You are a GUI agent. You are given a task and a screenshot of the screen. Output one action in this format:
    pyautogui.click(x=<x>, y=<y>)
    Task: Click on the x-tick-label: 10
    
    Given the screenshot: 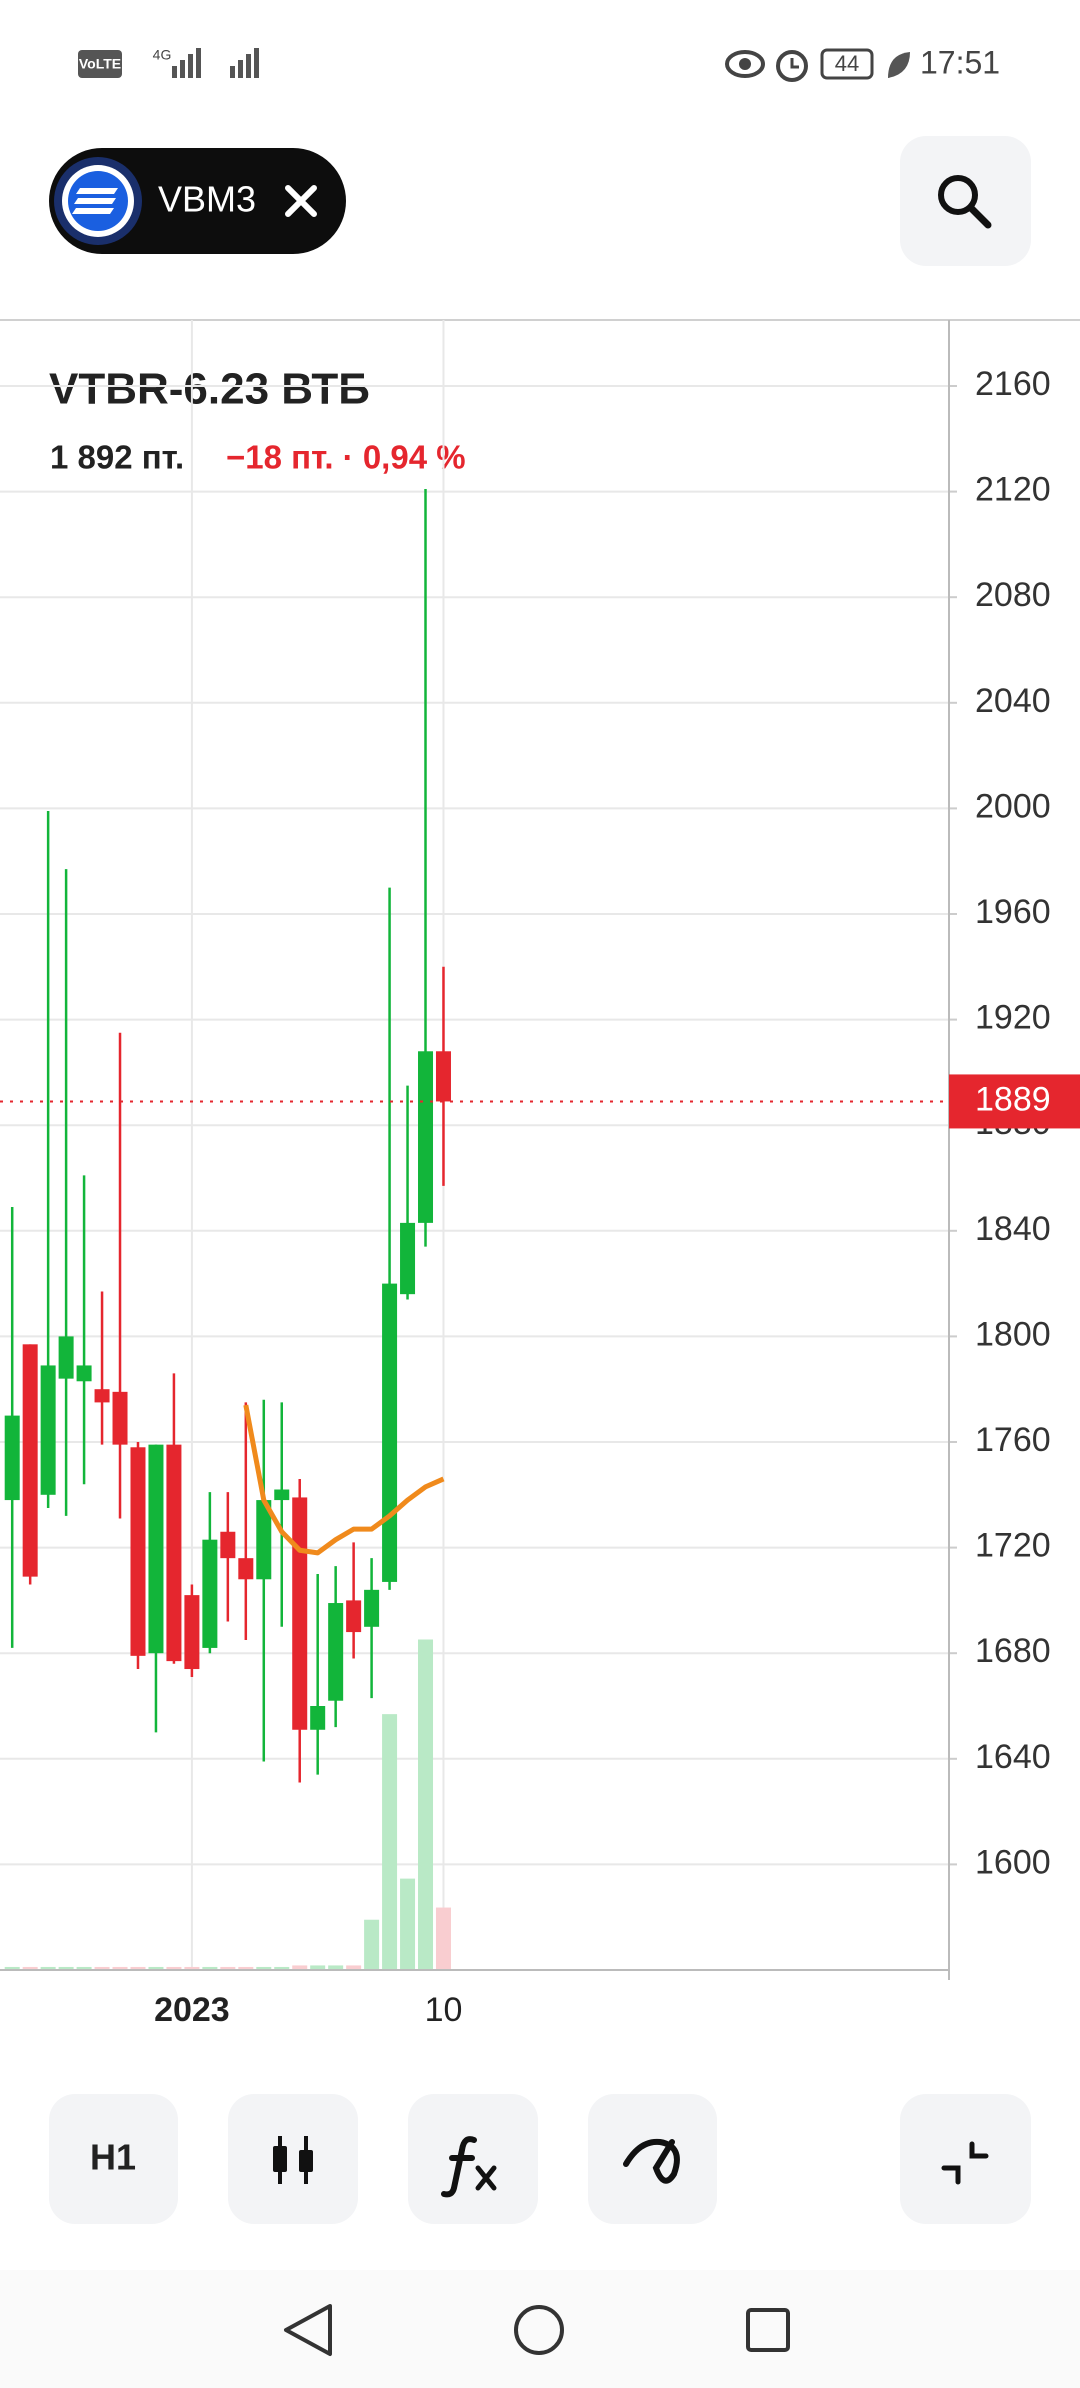 What is the action you would take?
    pyautogui.click(x=444, y=2010)
    